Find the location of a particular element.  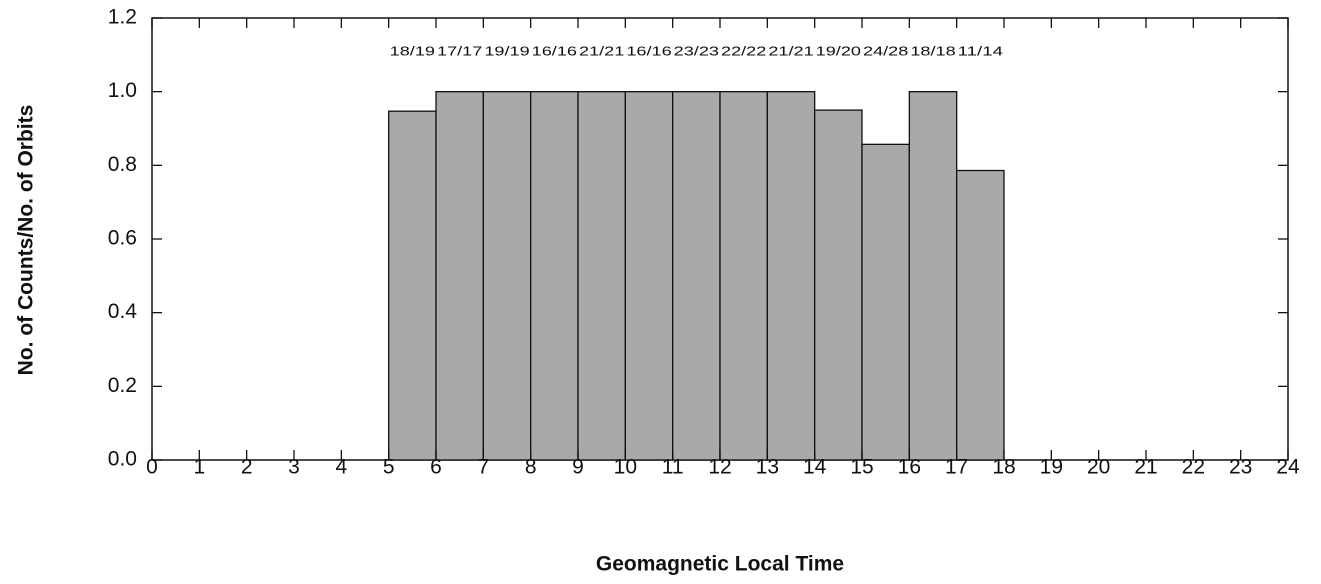

value-label: 23/23 is located at coordinates (696, 50).